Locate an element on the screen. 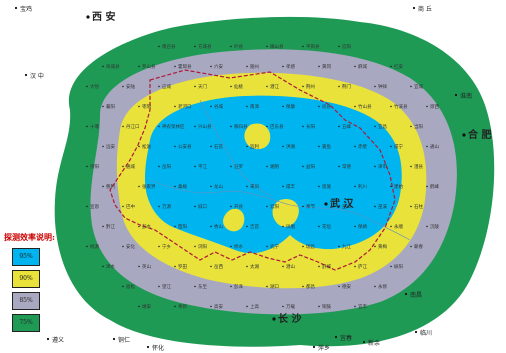 This screenshot has height=353, width=506. county-label: 万源 is located at coordinates (166, 206).